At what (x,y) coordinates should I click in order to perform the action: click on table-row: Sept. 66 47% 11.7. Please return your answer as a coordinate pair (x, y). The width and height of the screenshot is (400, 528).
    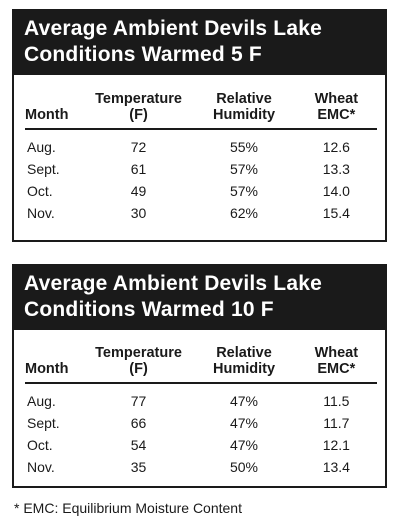
    Looking at the image, I should click on (201, 423).